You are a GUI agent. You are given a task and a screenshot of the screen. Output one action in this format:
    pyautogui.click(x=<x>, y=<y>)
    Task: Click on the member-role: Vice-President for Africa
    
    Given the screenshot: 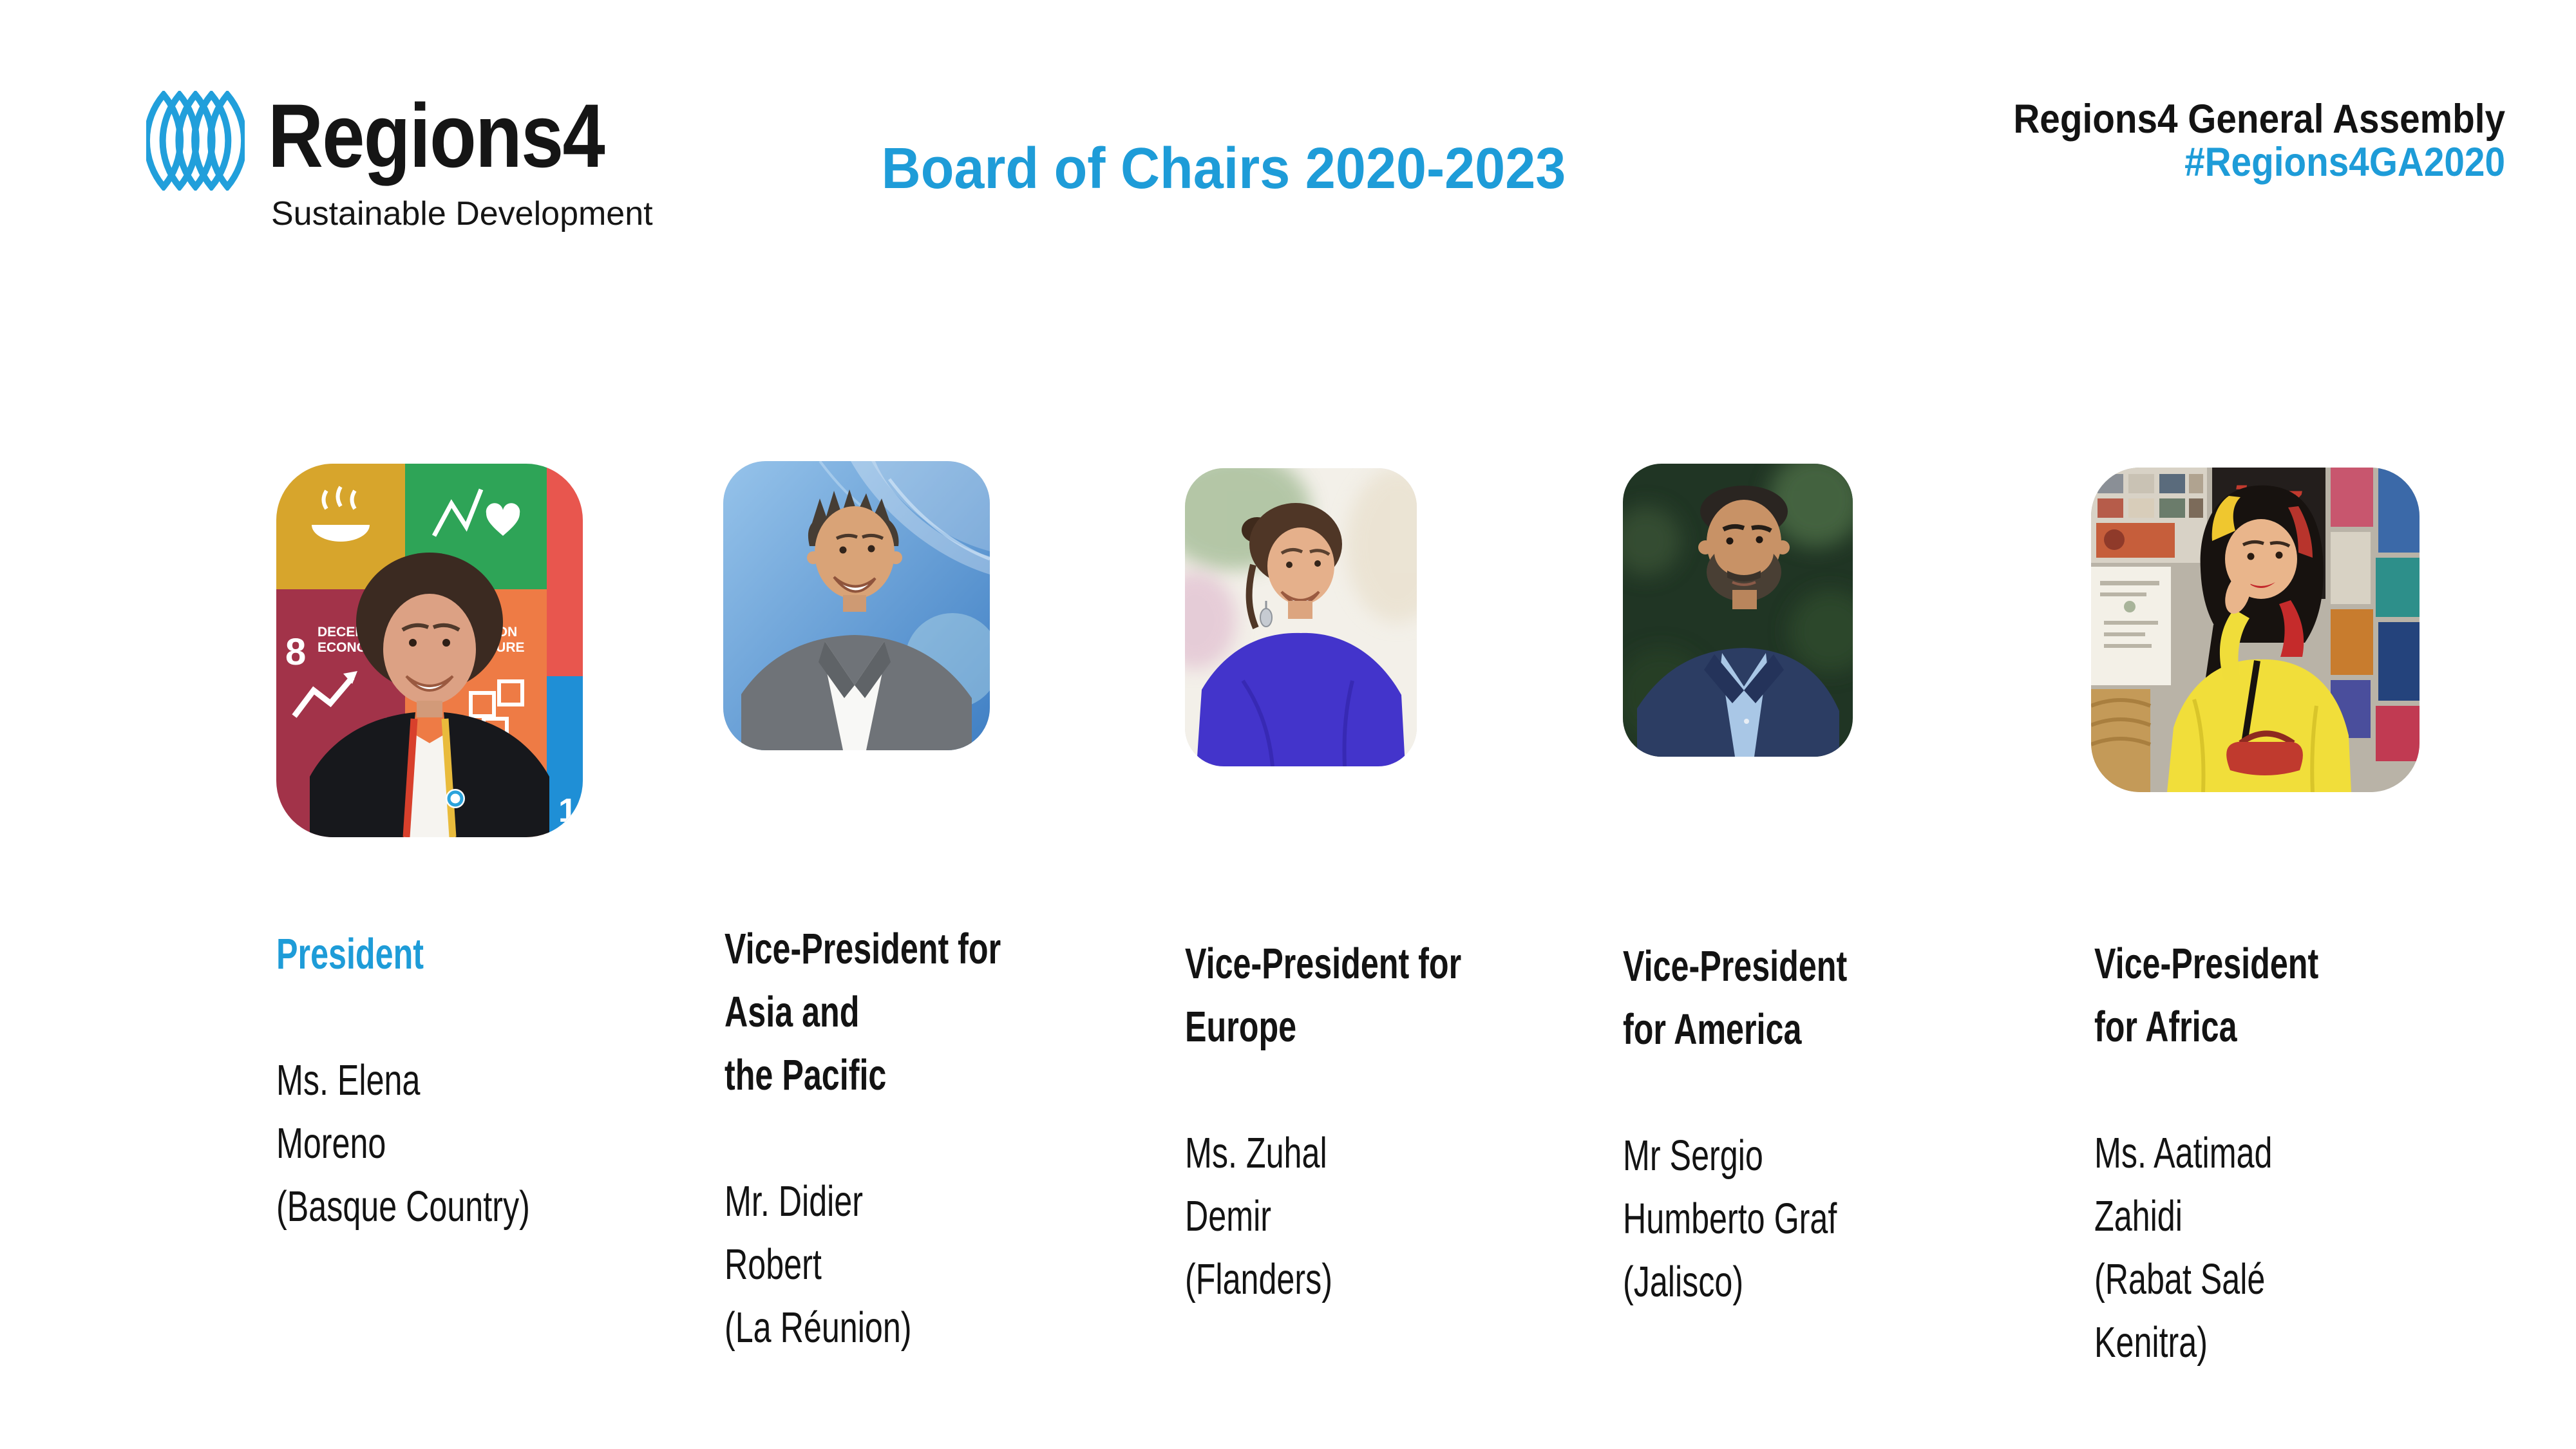 What is the action you would take?
    pyautogui.click(x=2206, y=996)
    